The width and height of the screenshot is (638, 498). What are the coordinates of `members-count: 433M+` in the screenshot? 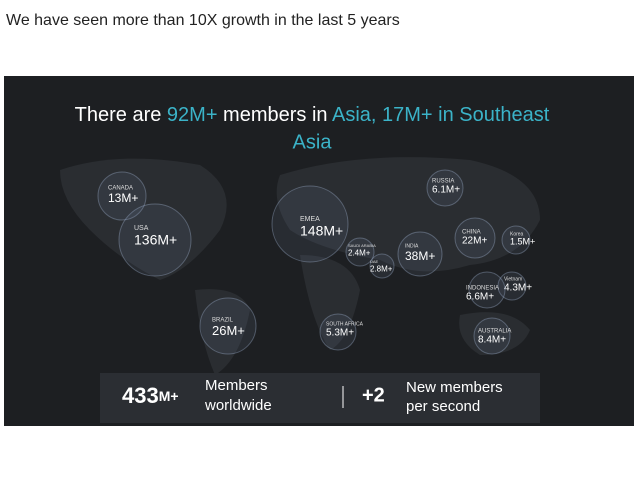 It's located at (150, 395).